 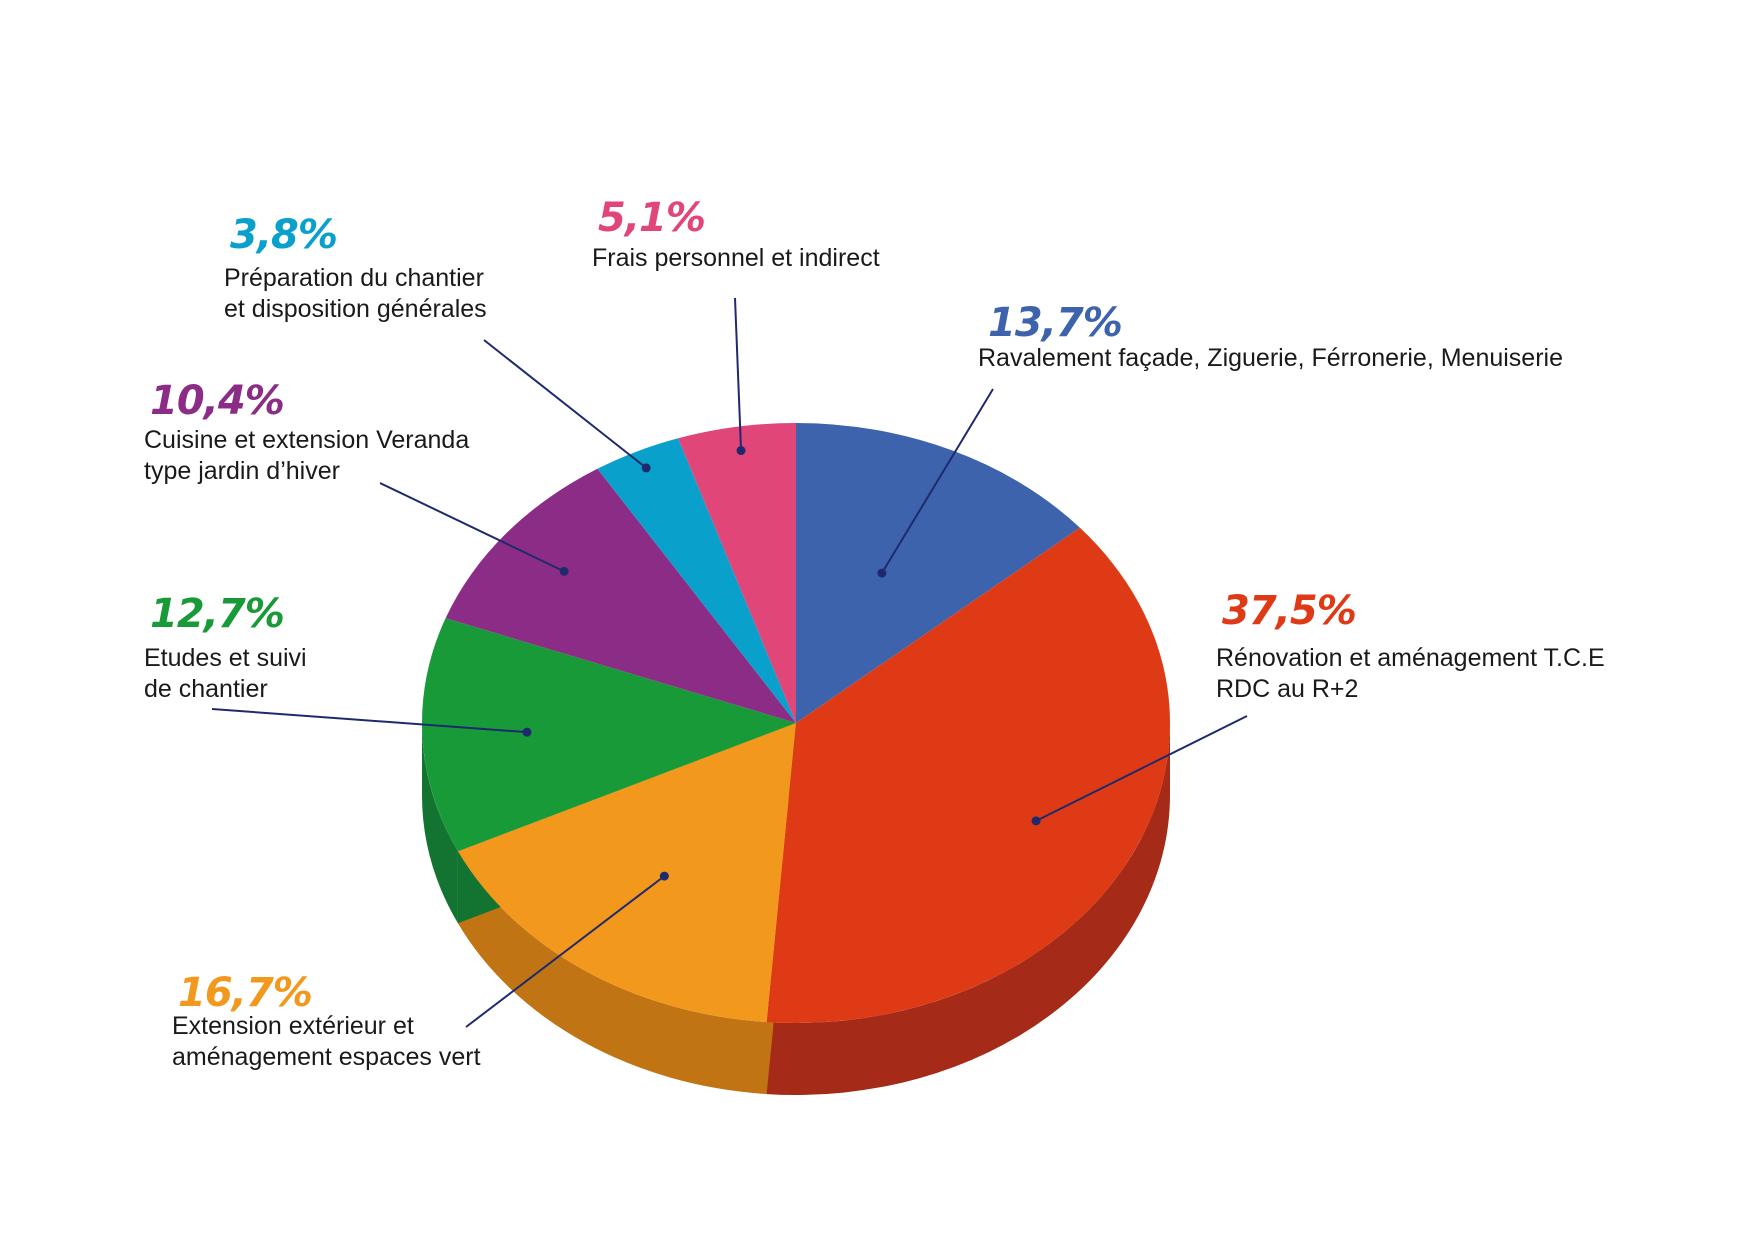 I want to click on slice-label-3-line-0: Etudes et suivi, so click(x=225, y=658).